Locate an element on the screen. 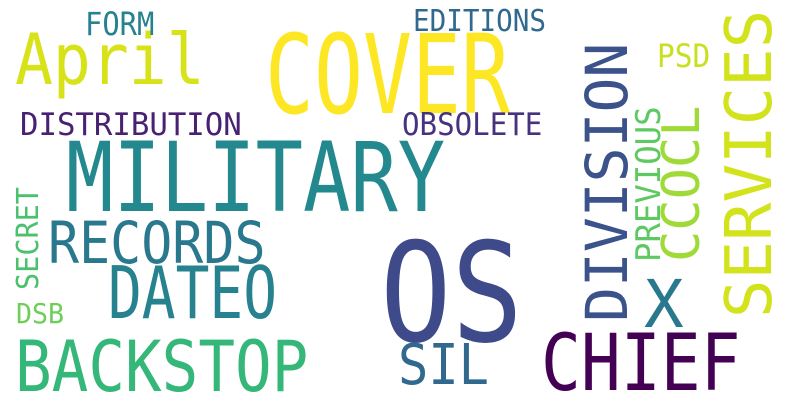 The image size is (790, 405). word-os: OS is located at coordinates (451, 293).